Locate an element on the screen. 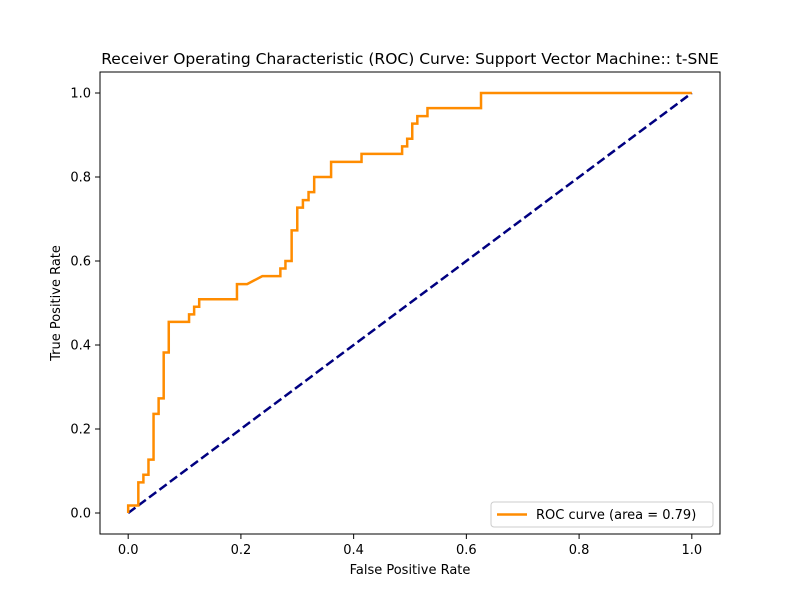 This screenshot has height=600, width=800. y-tick-label: 0.8 is located at coordinates (80, 178).